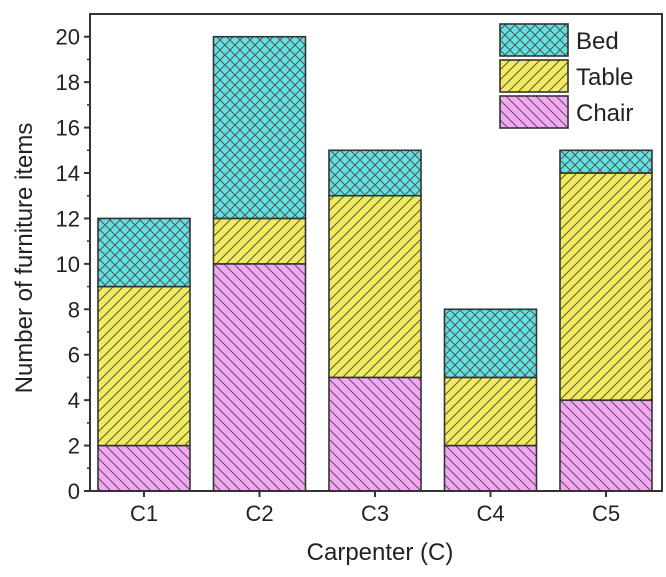 This screenshot has height=577, width=666. I want to click on y-tick-label: 4, so click(74, 400).